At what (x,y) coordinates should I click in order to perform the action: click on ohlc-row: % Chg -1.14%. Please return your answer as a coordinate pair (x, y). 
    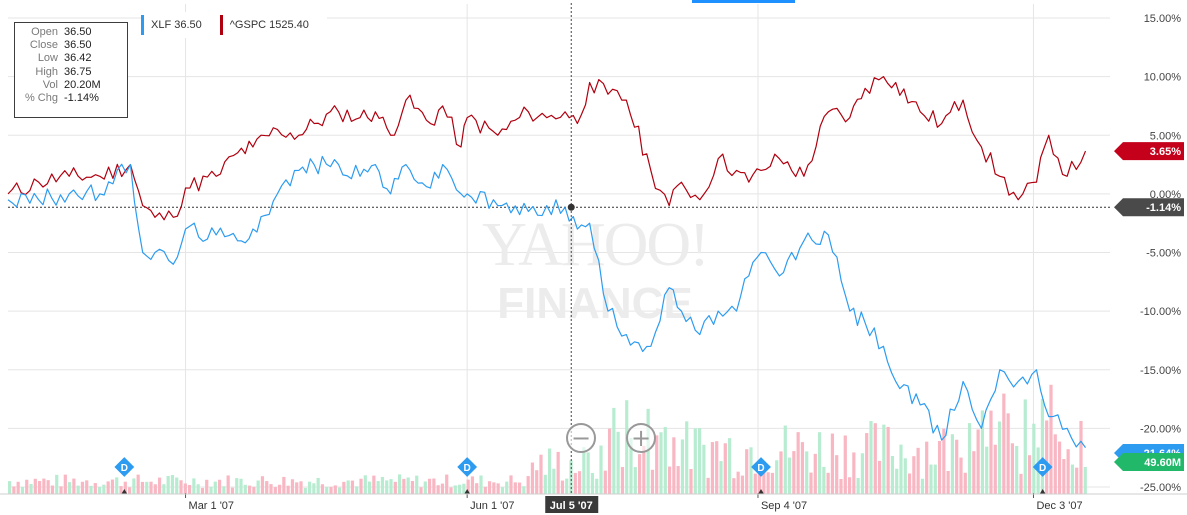
    Looking at the image, I should click on (71, 98).